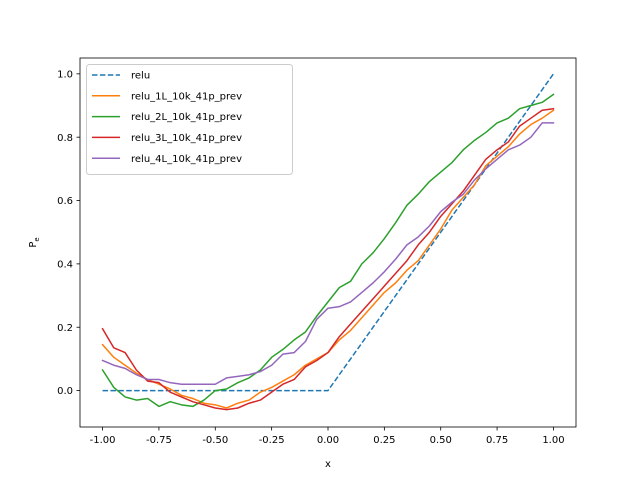  I want to click on x-axis-ticks: -1.00 -0.75 -0.50 -0.25 0.00 0.25 0.50 0.75 1.00, so click(327, 436).